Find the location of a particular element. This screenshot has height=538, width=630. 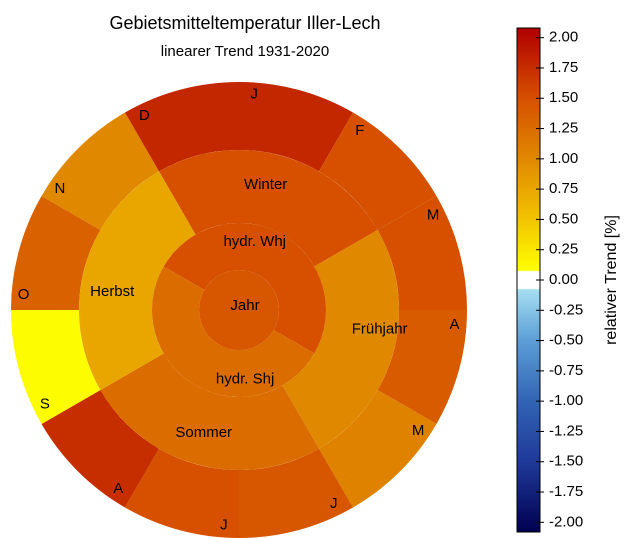

colorbar-tick-label: -1.50 is located at coordinates (566, 461).